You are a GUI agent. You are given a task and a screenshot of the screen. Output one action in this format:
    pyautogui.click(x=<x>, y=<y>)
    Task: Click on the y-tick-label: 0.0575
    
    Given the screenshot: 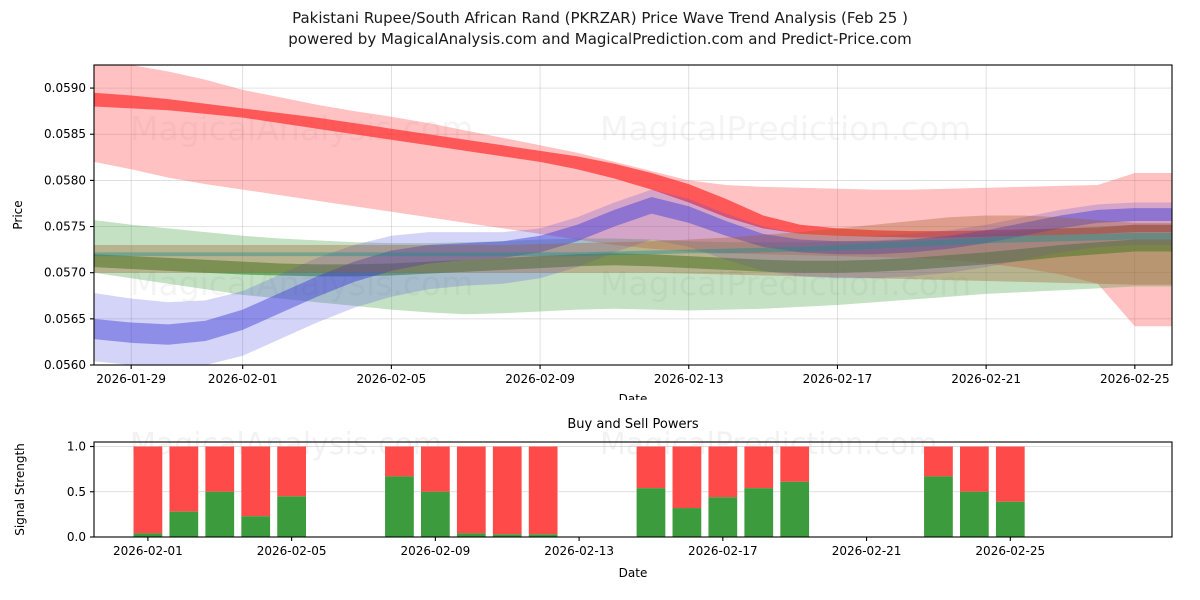 What is the action you would take?
    pyautogui.click(x=65, y=227)
    